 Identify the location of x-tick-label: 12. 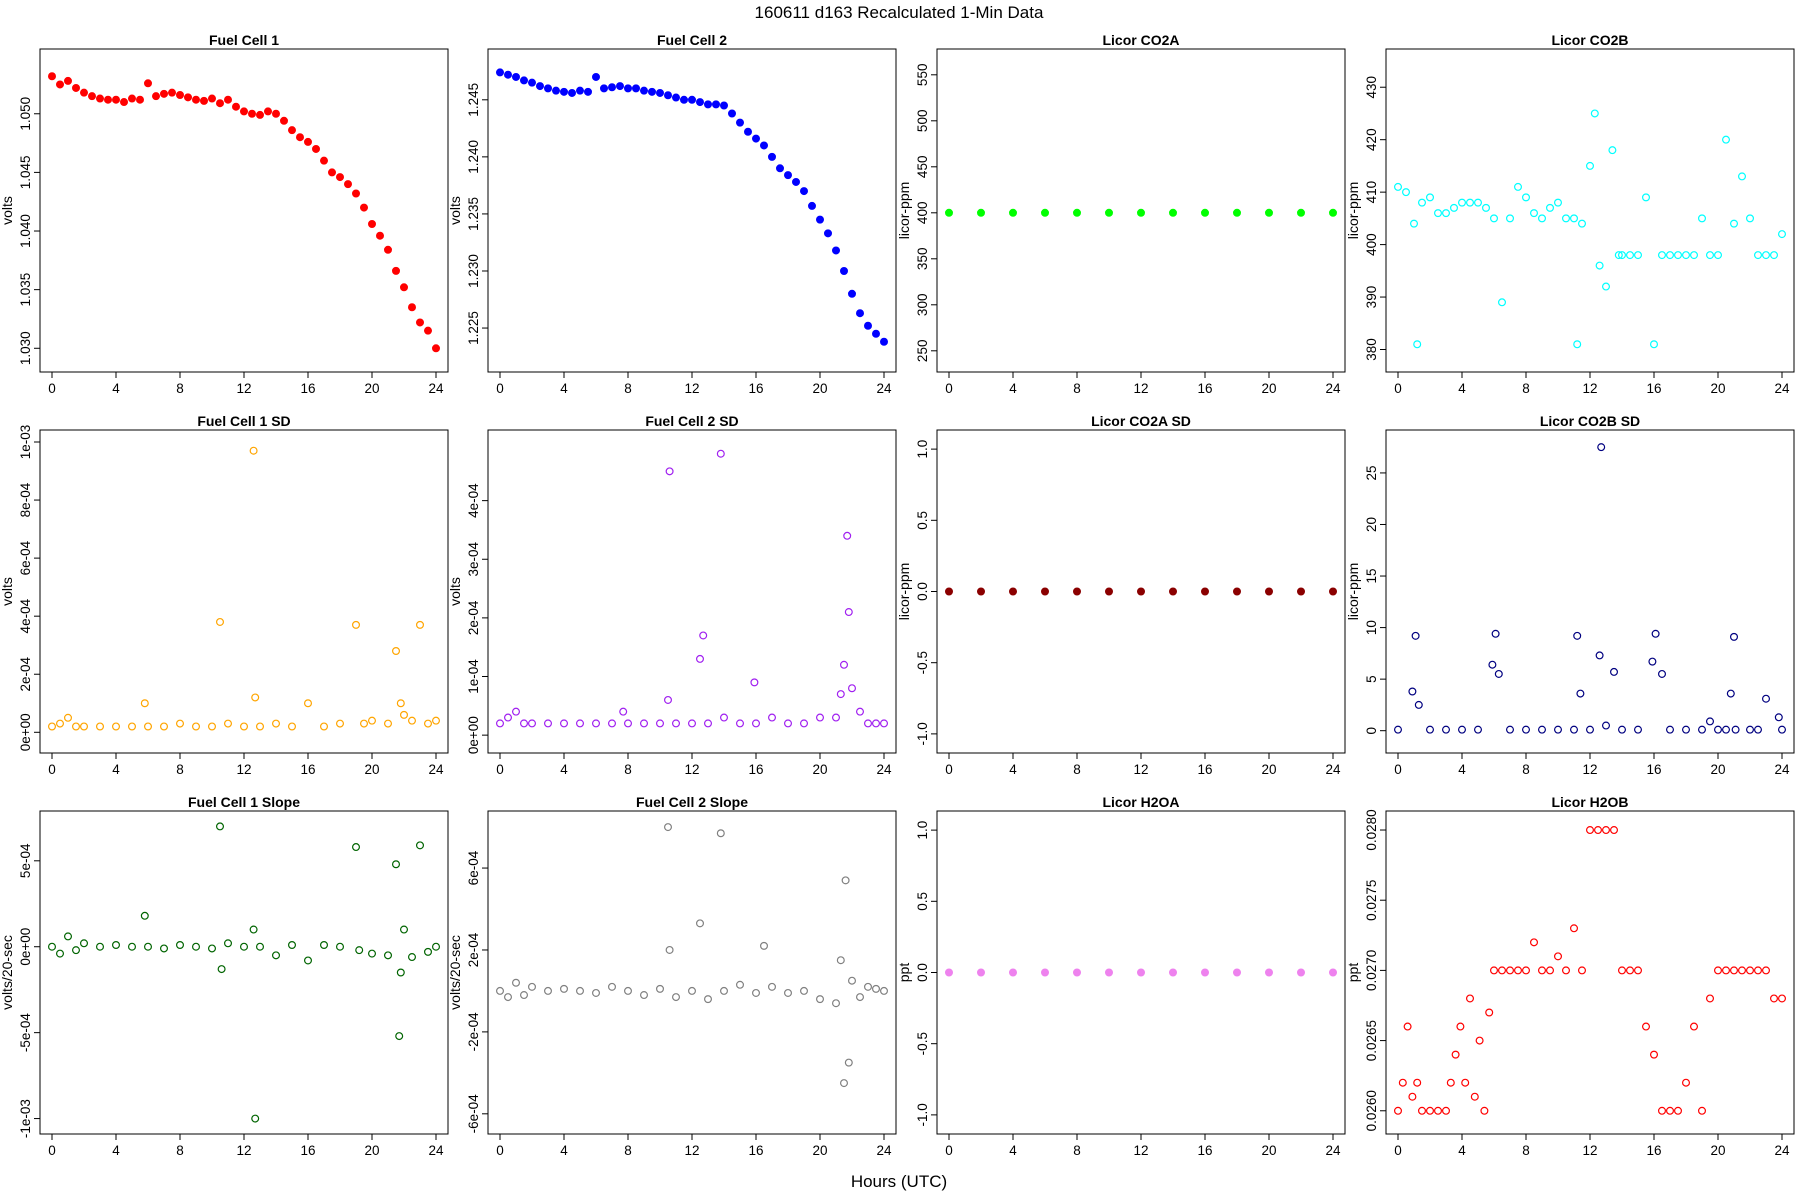
(1589, 388).